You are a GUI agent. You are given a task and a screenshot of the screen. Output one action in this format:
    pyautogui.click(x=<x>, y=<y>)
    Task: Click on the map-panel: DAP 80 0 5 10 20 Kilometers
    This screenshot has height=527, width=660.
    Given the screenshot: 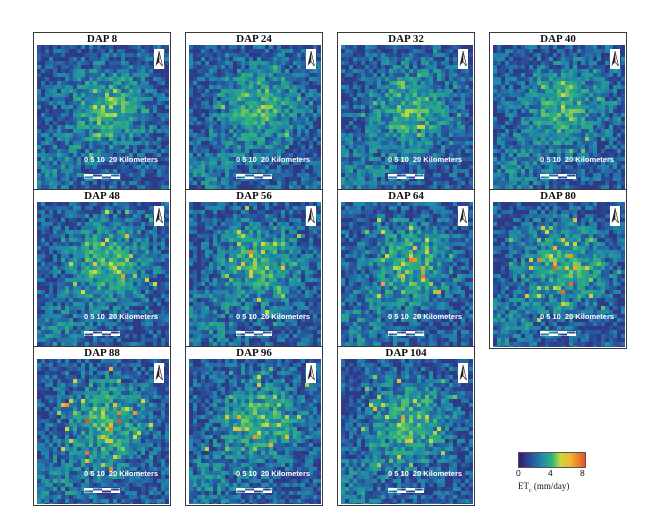 What is the action you would take?
    pyautogui.click(x=558, y=269)
    